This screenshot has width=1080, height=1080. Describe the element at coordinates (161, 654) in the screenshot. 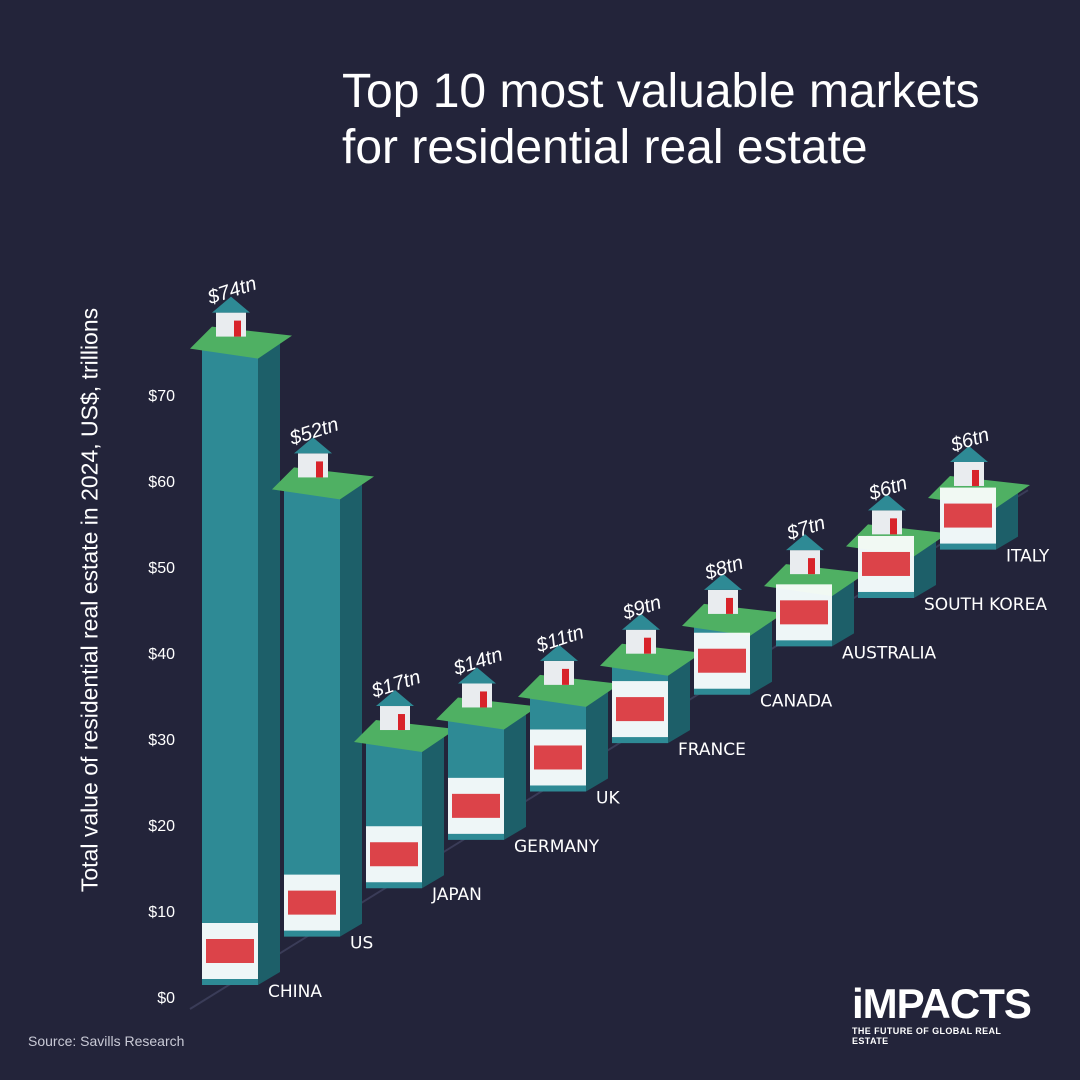

I see `y-tick-label: $40` at that location.